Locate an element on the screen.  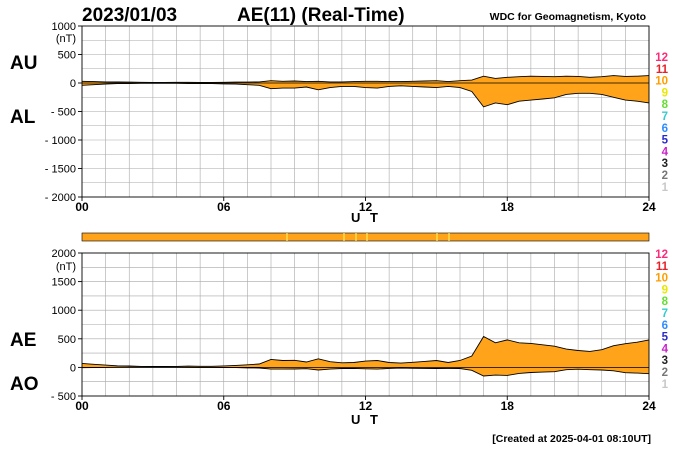
ae-series-line is located at coordinates (365, 351).